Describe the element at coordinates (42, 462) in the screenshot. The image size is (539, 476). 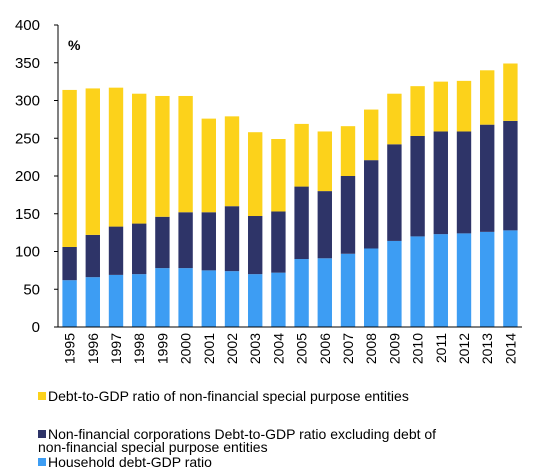
I see `legend-swatch-household` at that location.